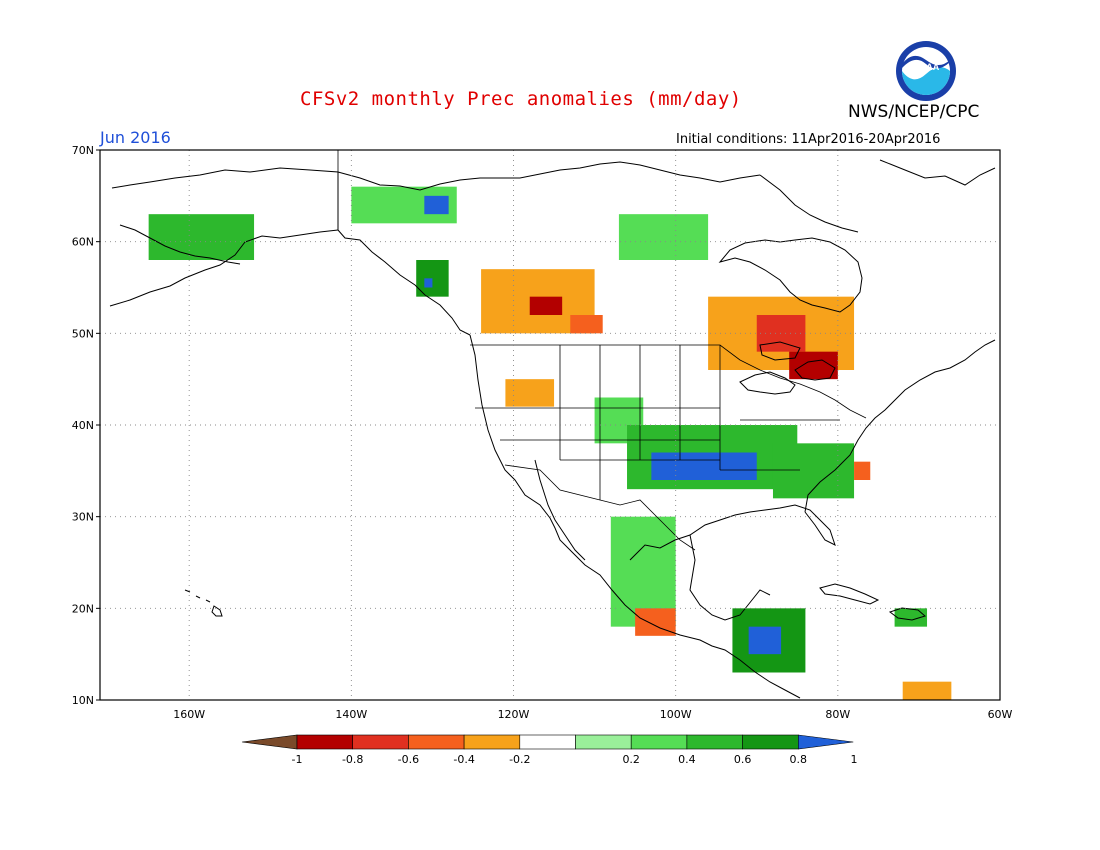 This screenshot has height=850, width=1100. Describe the element at coordinates (135, 137) in the screenshot. I see `target-month: Jun 2016` at that location.